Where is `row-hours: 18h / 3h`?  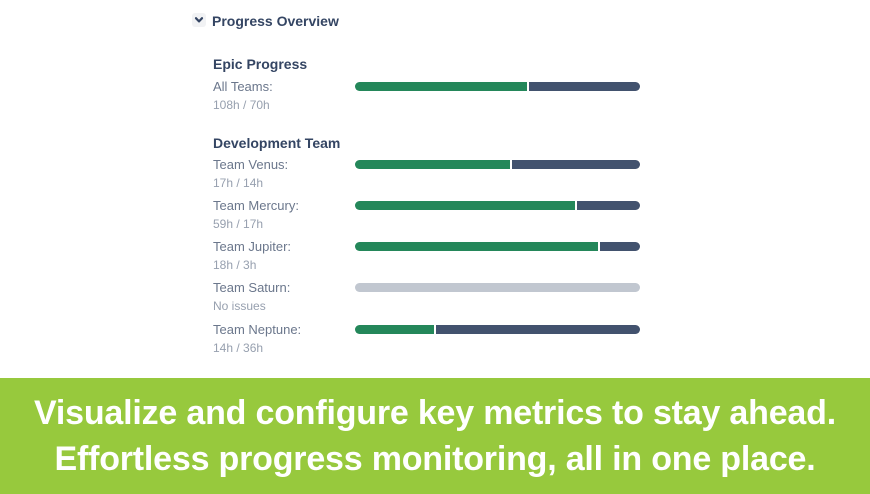 row-hours: 18h / 3h is located at coordinates (235, 265).